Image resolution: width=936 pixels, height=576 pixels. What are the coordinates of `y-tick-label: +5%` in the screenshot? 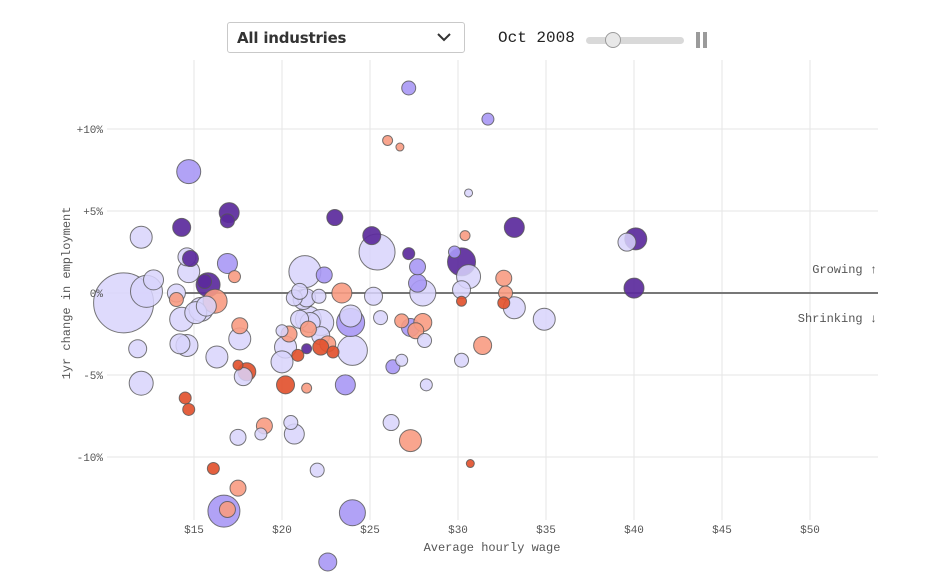 It's located at (93, 213).